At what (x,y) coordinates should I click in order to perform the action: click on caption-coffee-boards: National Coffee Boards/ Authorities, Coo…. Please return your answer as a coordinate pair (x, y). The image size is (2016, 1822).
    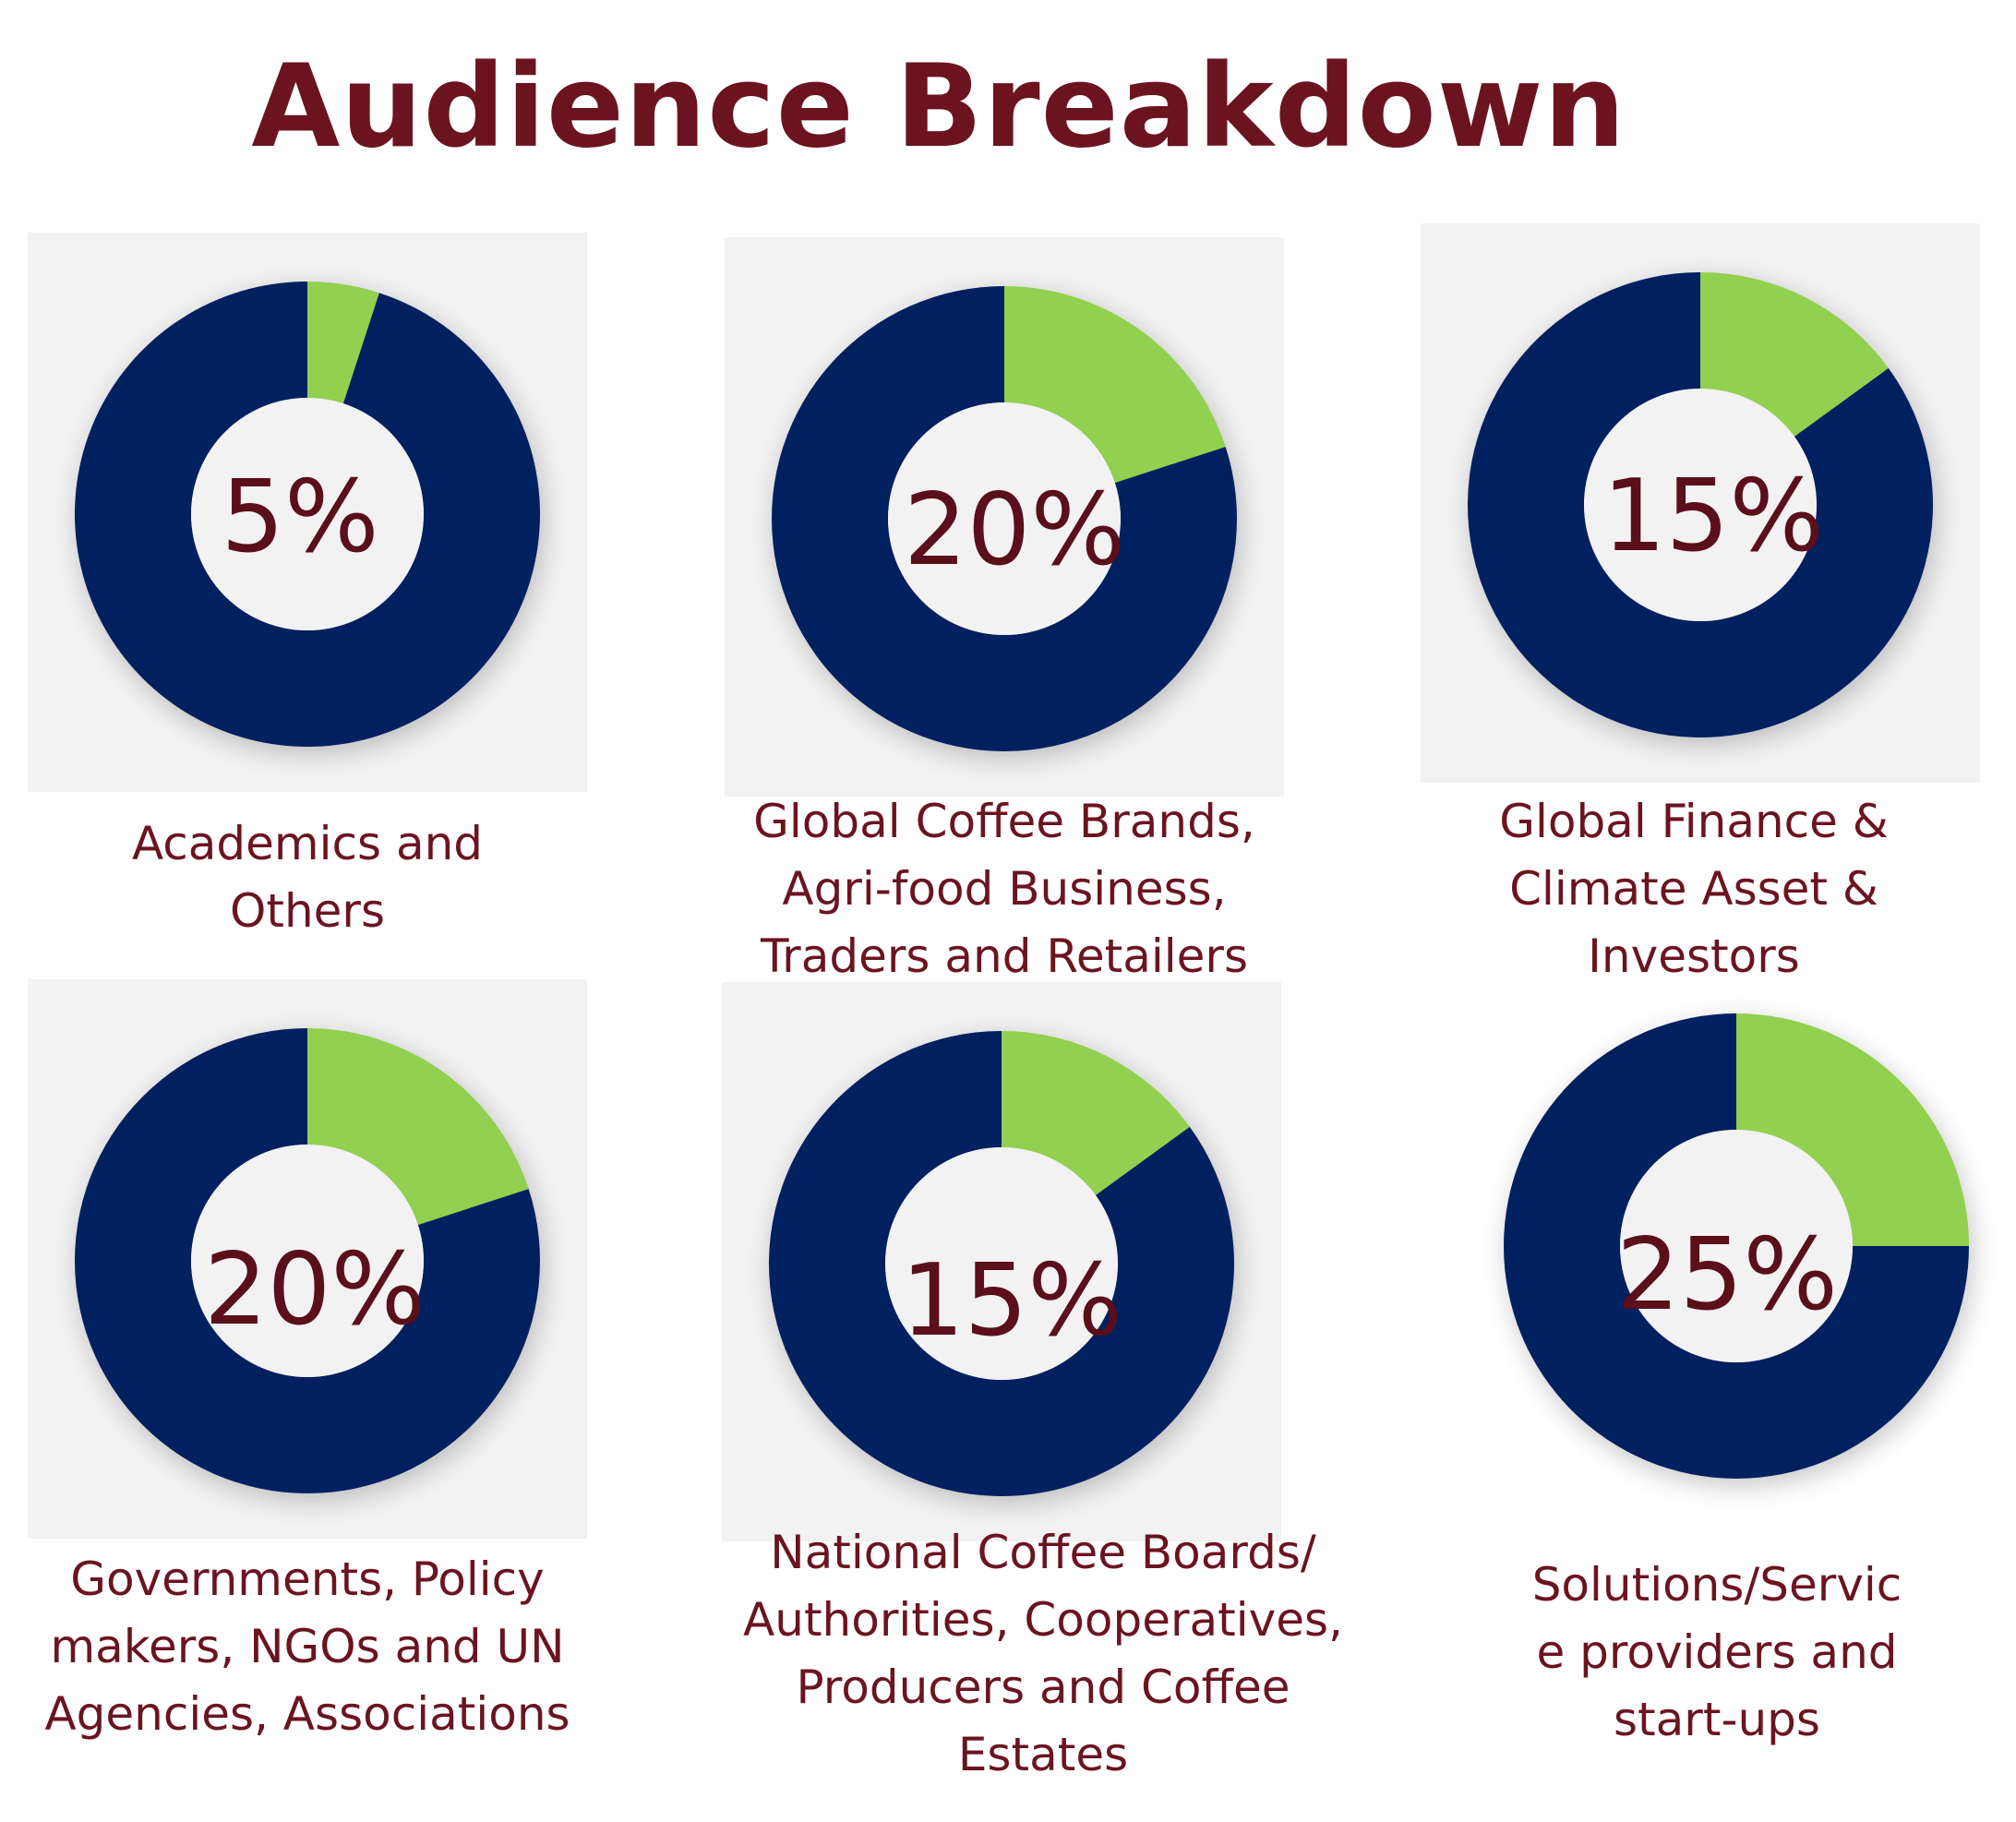
    Looking at the image, I should click on (1043, 1654).